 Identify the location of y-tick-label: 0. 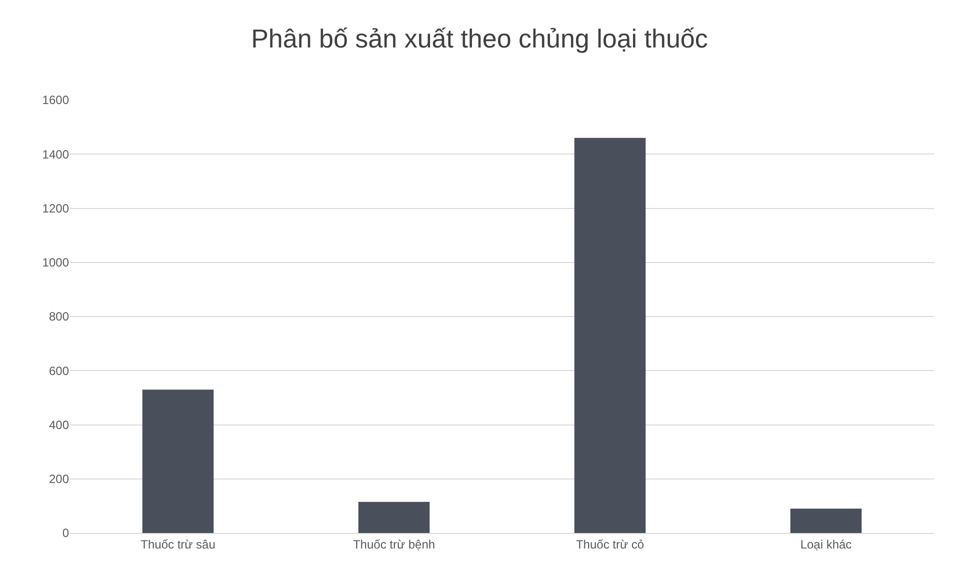
(66, 533).